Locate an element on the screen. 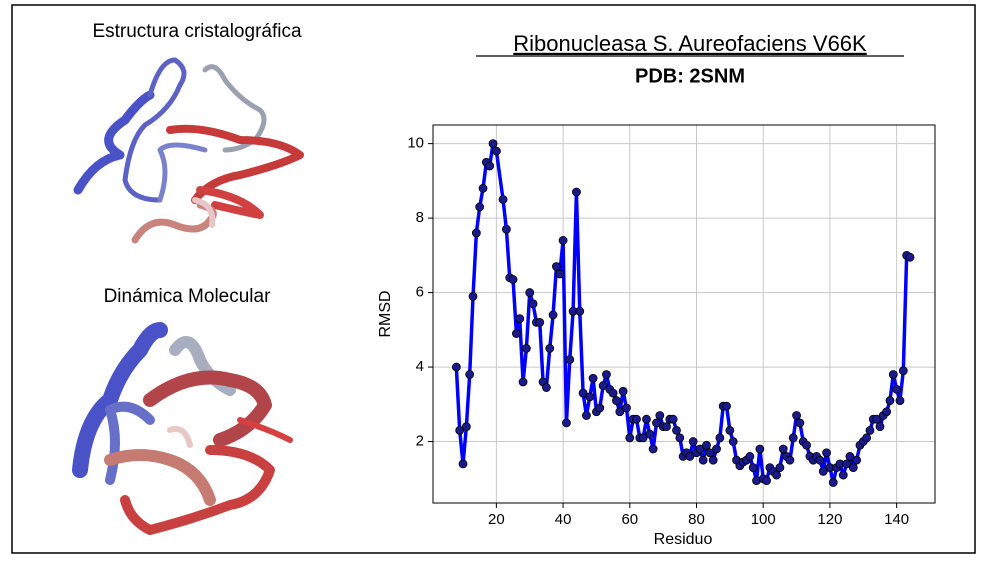 Image resolution: width=981 pixels, height=566 pixels. x-axis-label: Residuo is located at coordinates (683, 539).